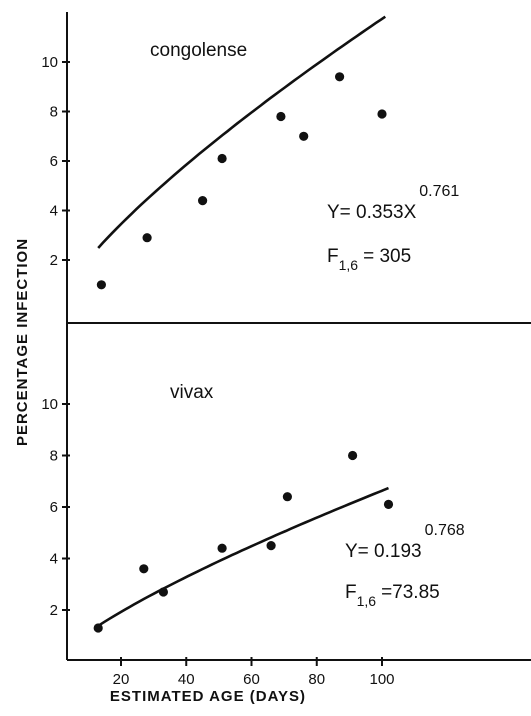 The height and width of the screenshot is (716, 531). What do you see at coordinates (367, 601) in the screenshot?
I see `vivax-f-subscript: 1,6` at bounding box center [367, 601].